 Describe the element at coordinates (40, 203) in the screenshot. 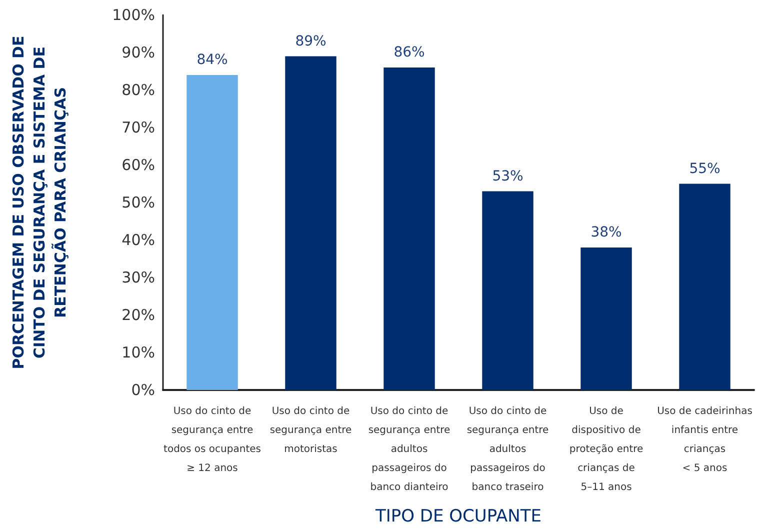

I see `y-axis-title: PORCENTAGEM DE USO OBSERVADO DE CINTO DE SEGURANÇA E SISTEMA DE RETENÇÃO PARA CRIANÇAS` at that location.